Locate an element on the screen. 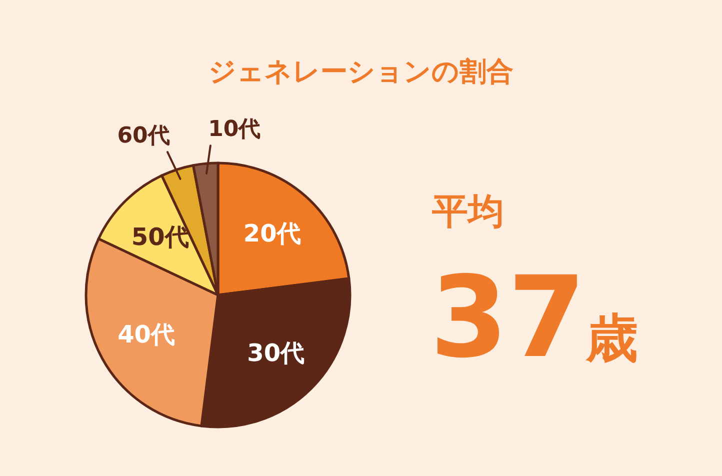  chart-title: ジェネレーションの割合 is located at coordinates (361, 72).